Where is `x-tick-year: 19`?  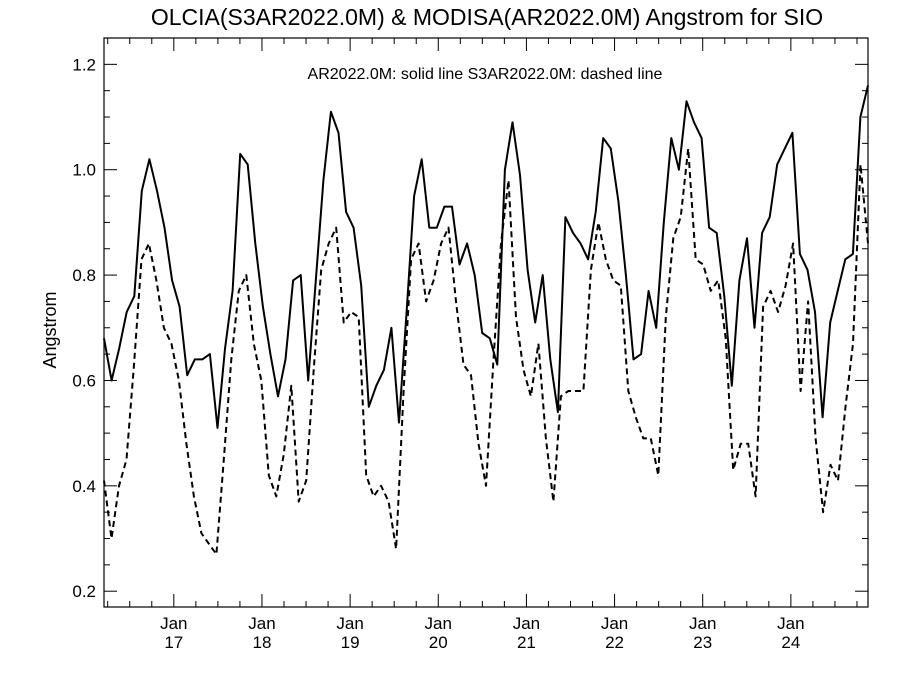 x-tick-year: 19 is located at coordinates (350, 642).